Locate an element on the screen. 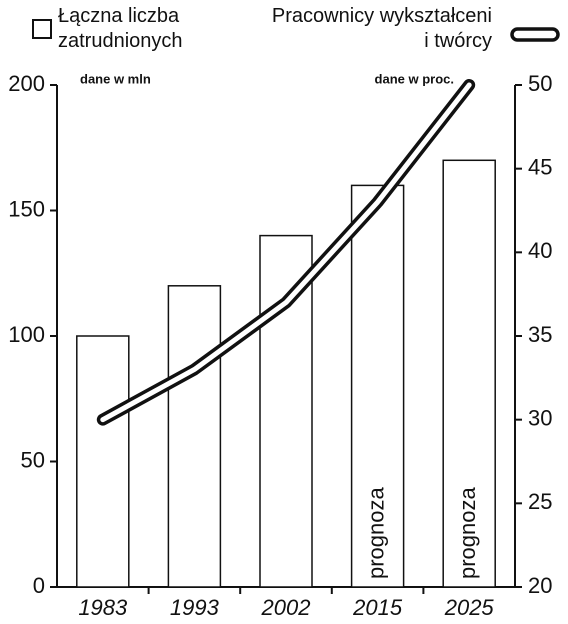 This screenshot has width=568, height=624. y2-tick-label: 35 is located at coordinates (540, 334).